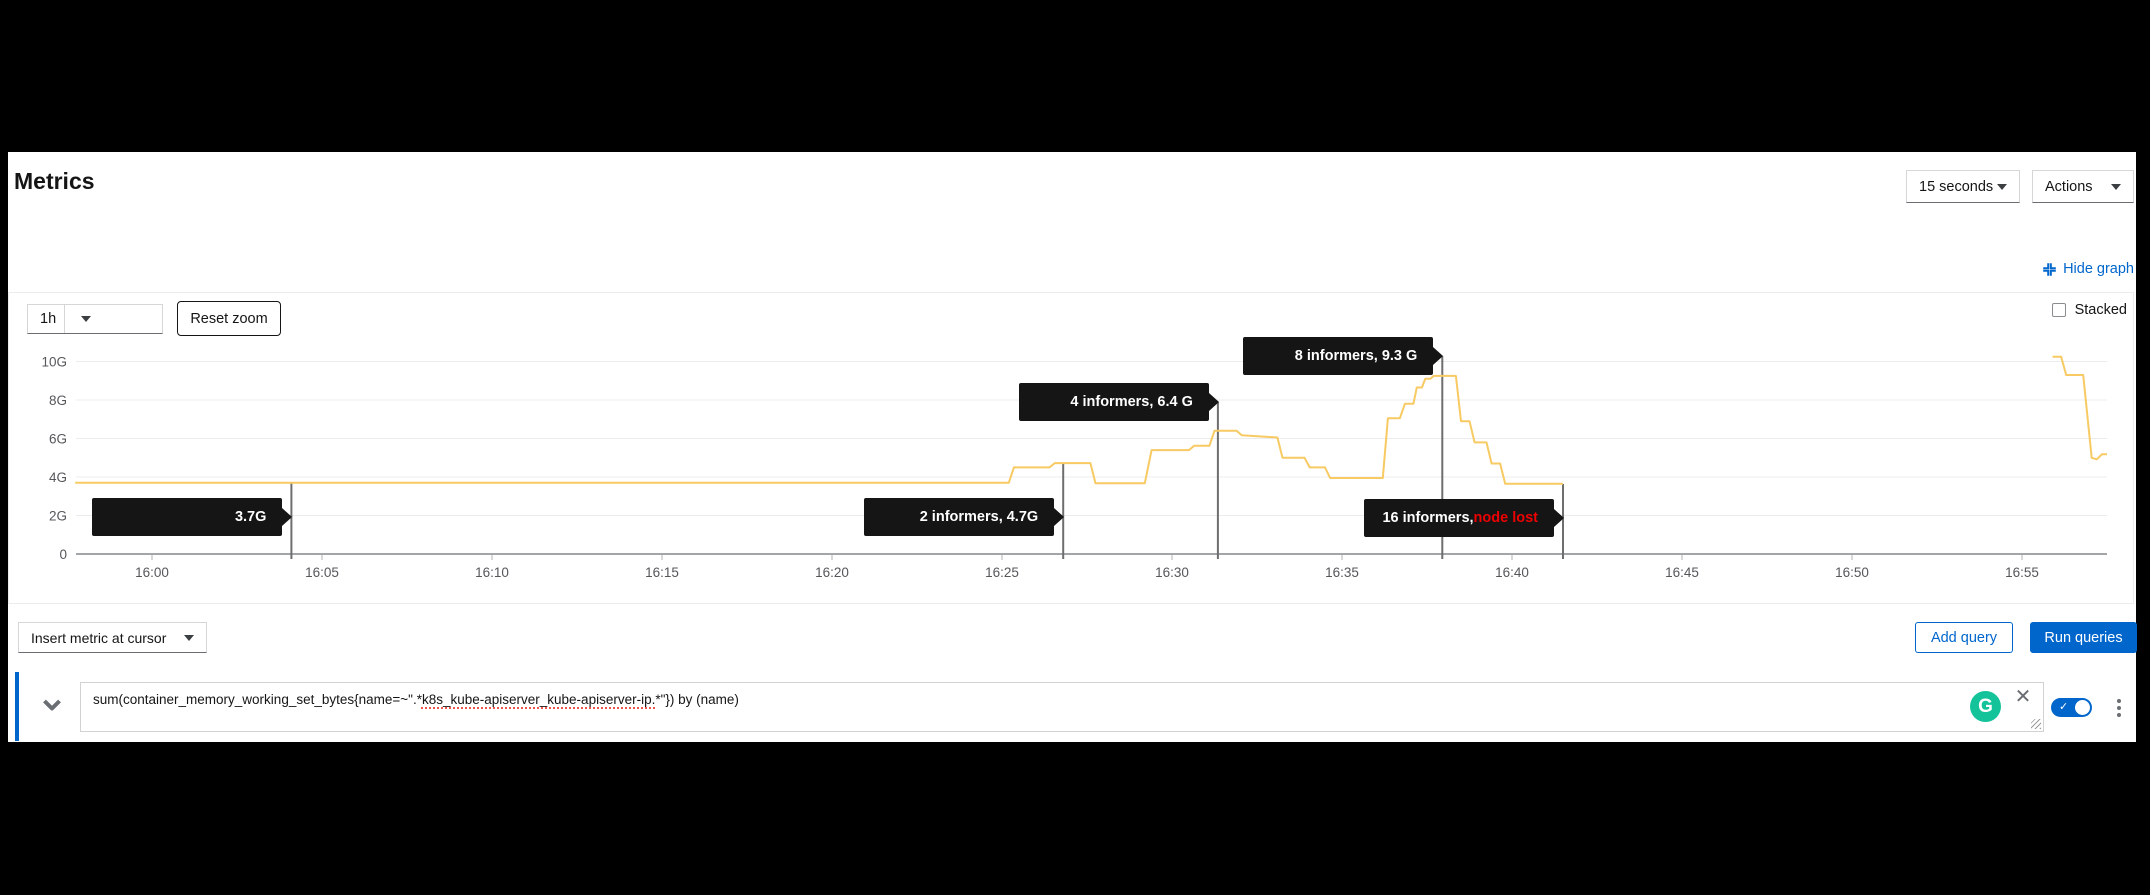 The image size is (2150, 895). What do you see at coordinates (187, 517) in the screenshot?
I see `chart-annotation-tooltip: 3.7G` at bounding box center [187, 517].